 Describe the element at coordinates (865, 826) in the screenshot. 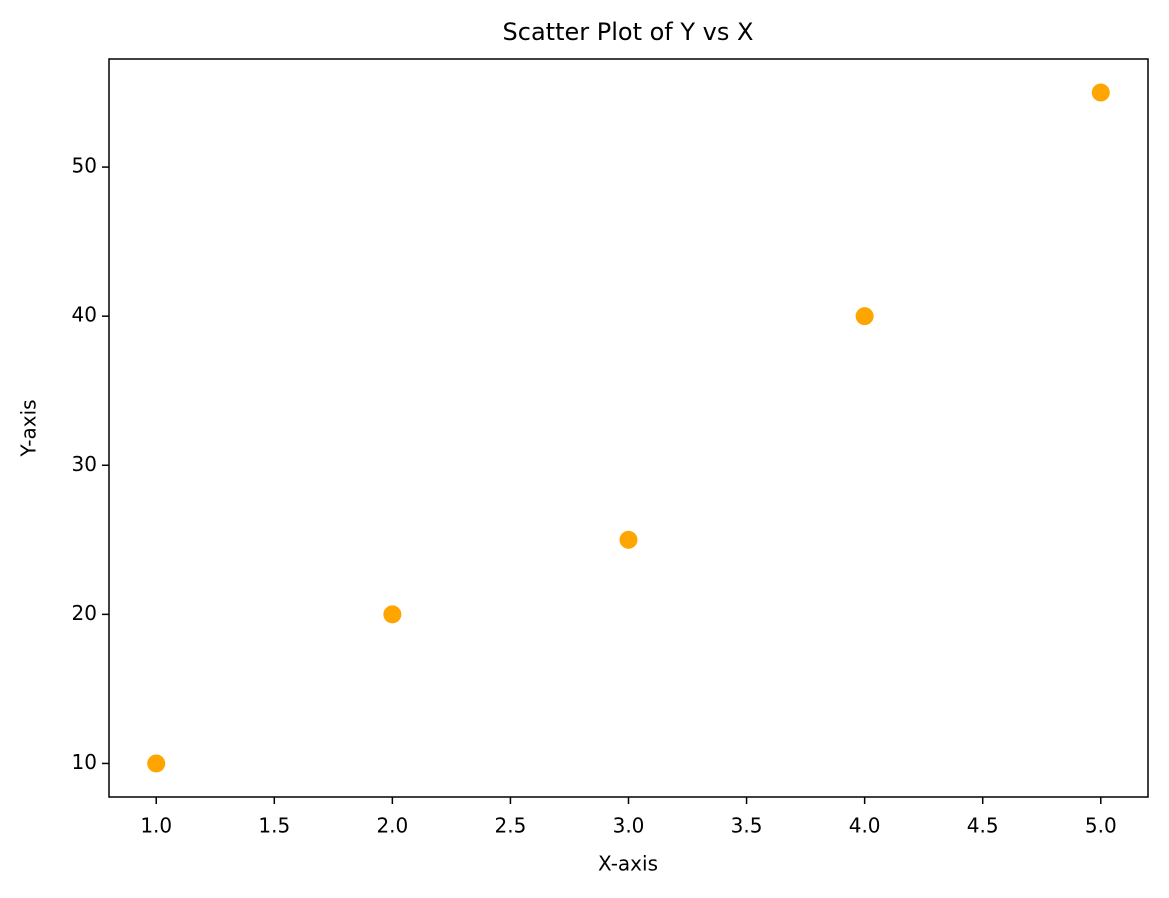

I see `x-tick-label: 4.0` at that location.